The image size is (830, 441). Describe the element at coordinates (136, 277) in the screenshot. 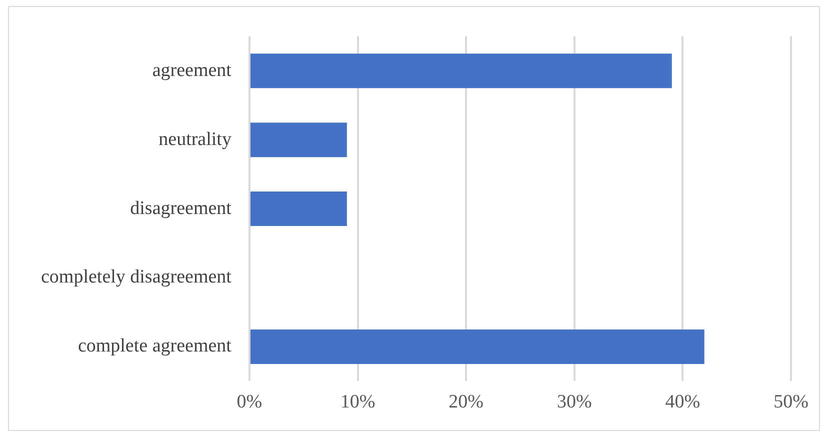

I see `y-tick-label: completely disagreement` at that location.